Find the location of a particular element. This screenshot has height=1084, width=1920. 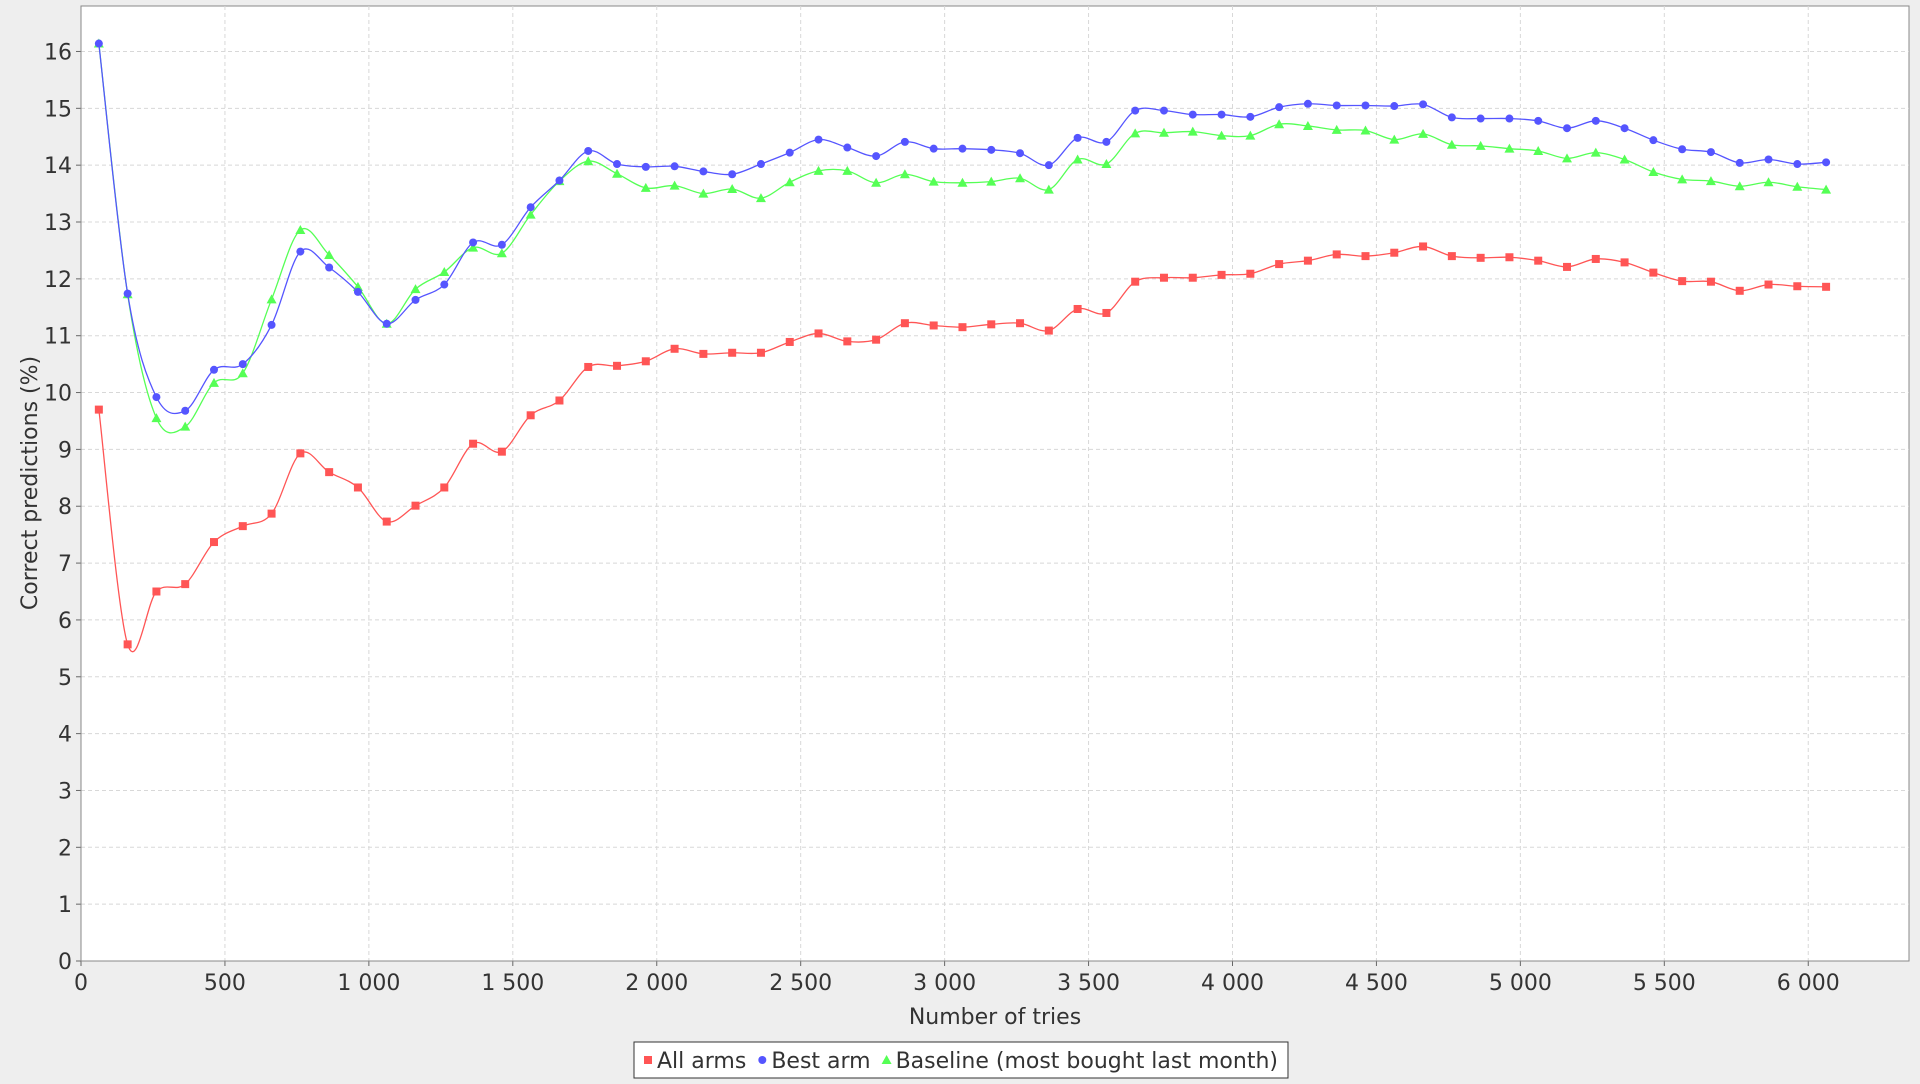

y-tick-label: 10 is located at coordinates (58, 394).